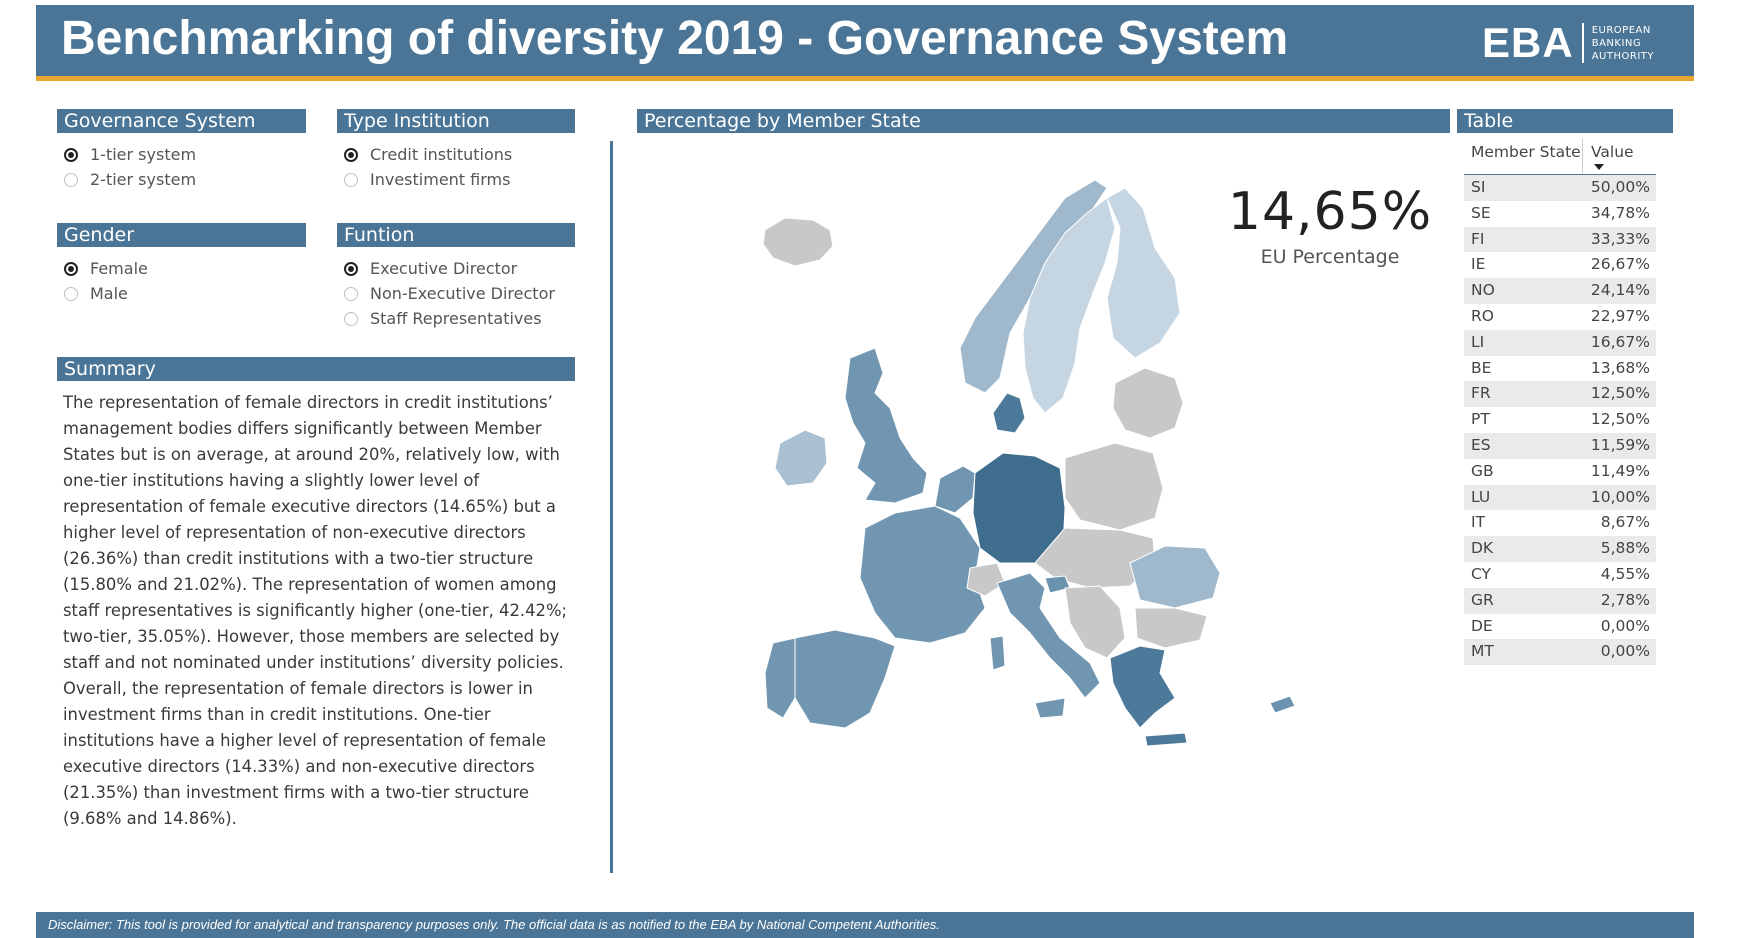 This screenshot has width=1740, height=938. Describe the element at coordinates (1560, 214) in the screenshot. I see `table-row: SE 34,78%` at that location.